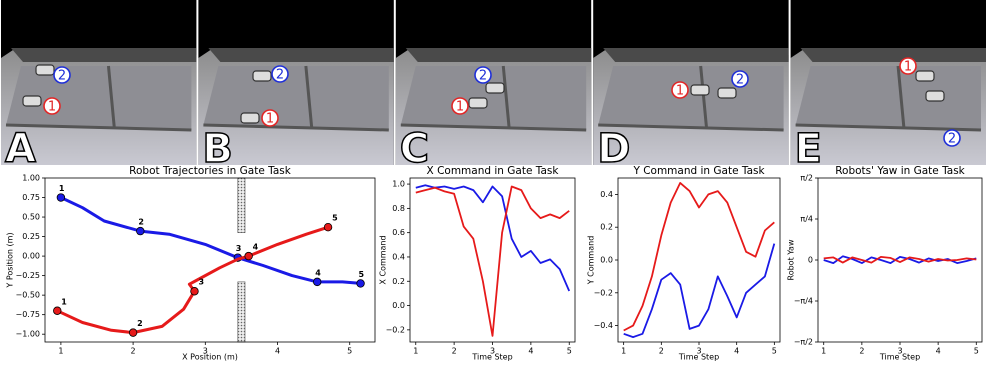  I want to click on y-tick-label: −0.25, so click(27, 275).